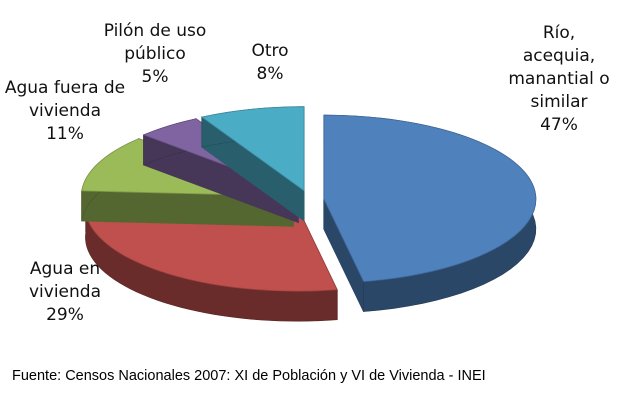  I want to click on value-label: 11%, so click(65, 134).